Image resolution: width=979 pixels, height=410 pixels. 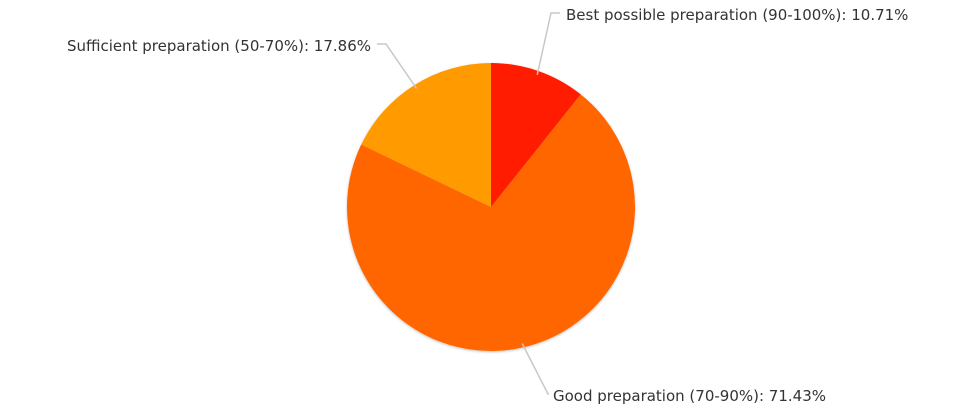 What do you see at coordinates (536, 135) in the screenshot?
I see `slice-best-possible` at bounding box center [536, 135].